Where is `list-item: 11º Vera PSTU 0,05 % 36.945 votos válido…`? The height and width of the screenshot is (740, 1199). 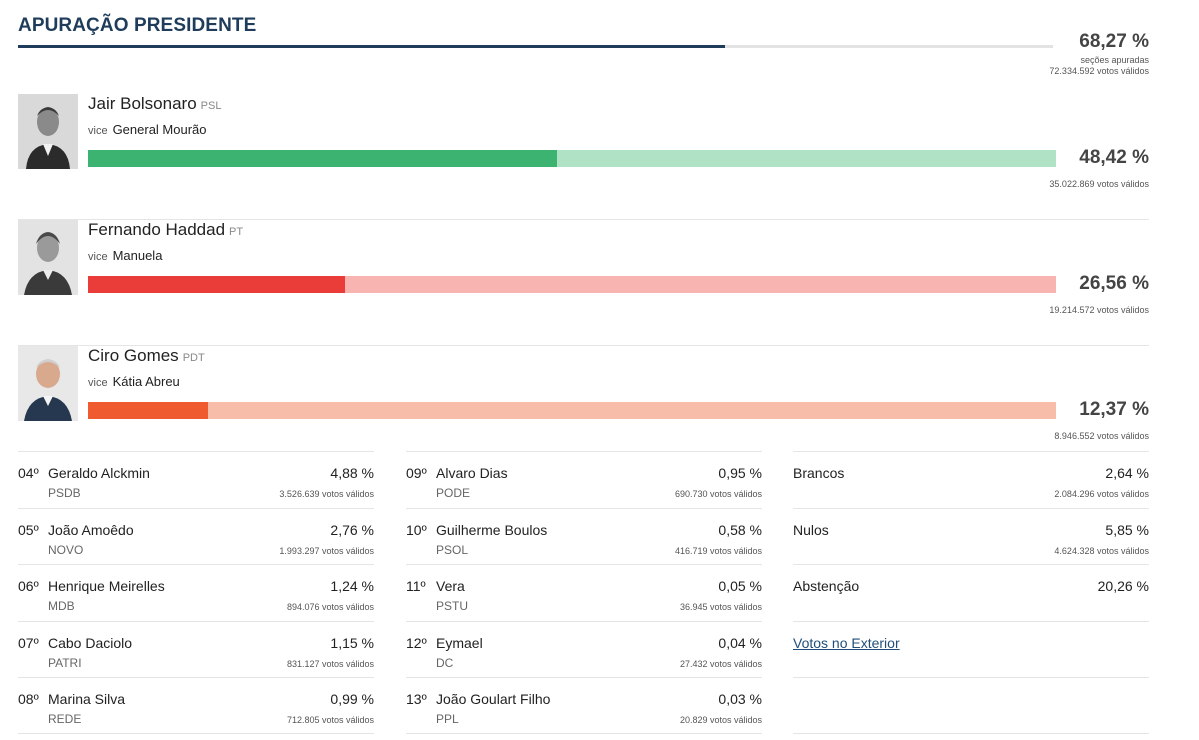 list-item: 11º Vera PSTU 0,05 % 36.945 votos válido… is located at coordinates (584, 592).